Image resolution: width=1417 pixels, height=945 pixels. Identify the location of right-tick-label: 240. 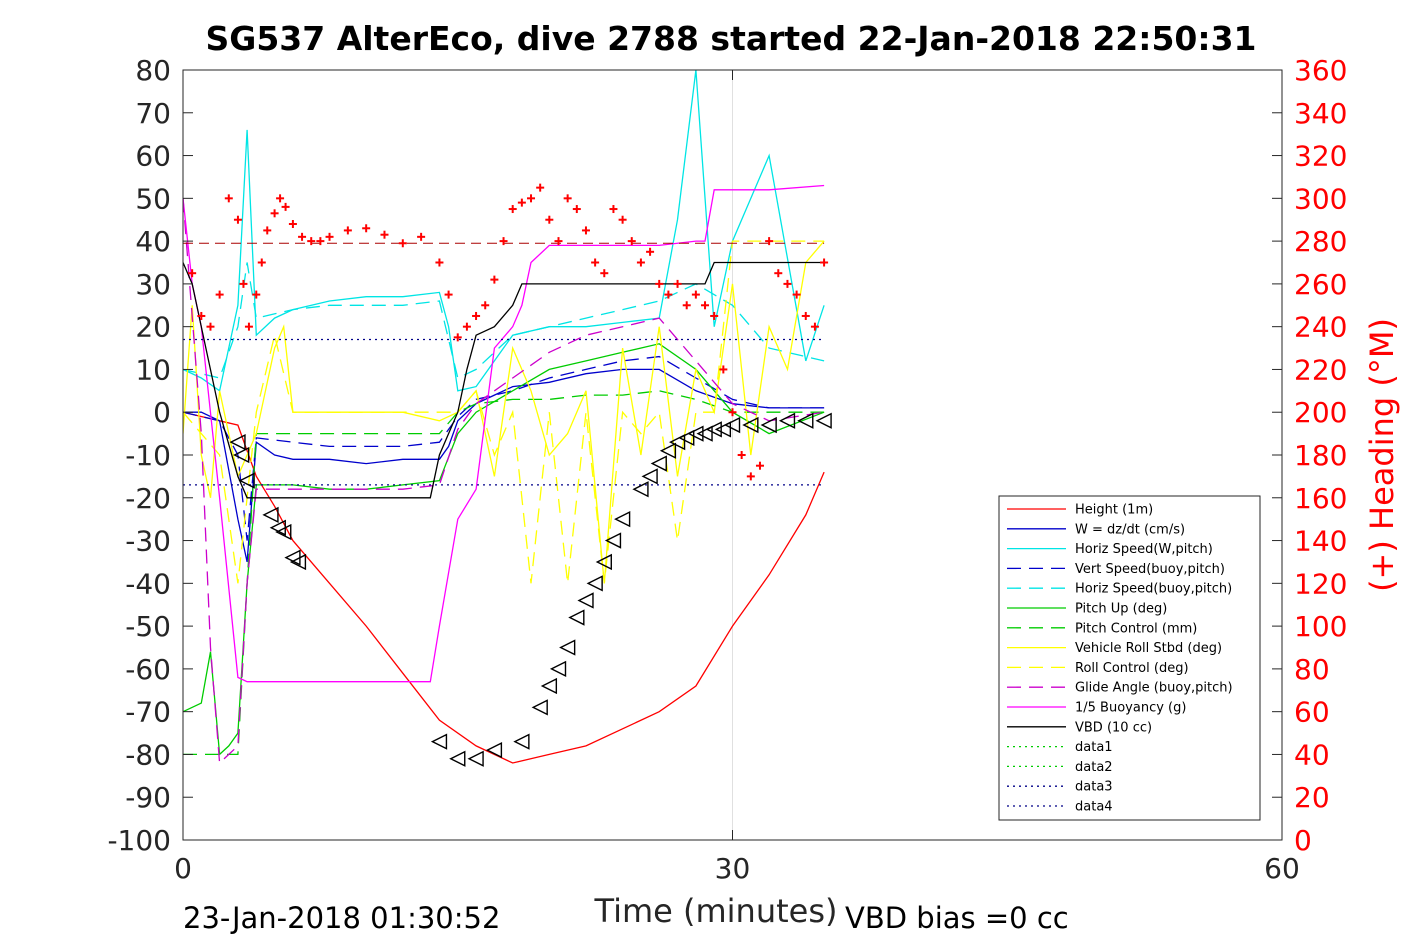
(1320, 327).